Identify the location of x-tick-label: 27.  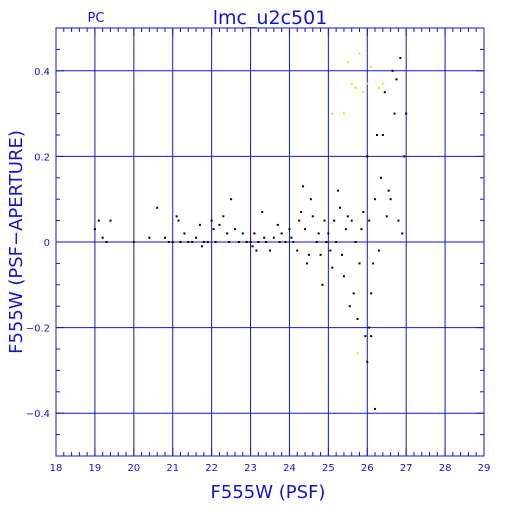
(406, 468).